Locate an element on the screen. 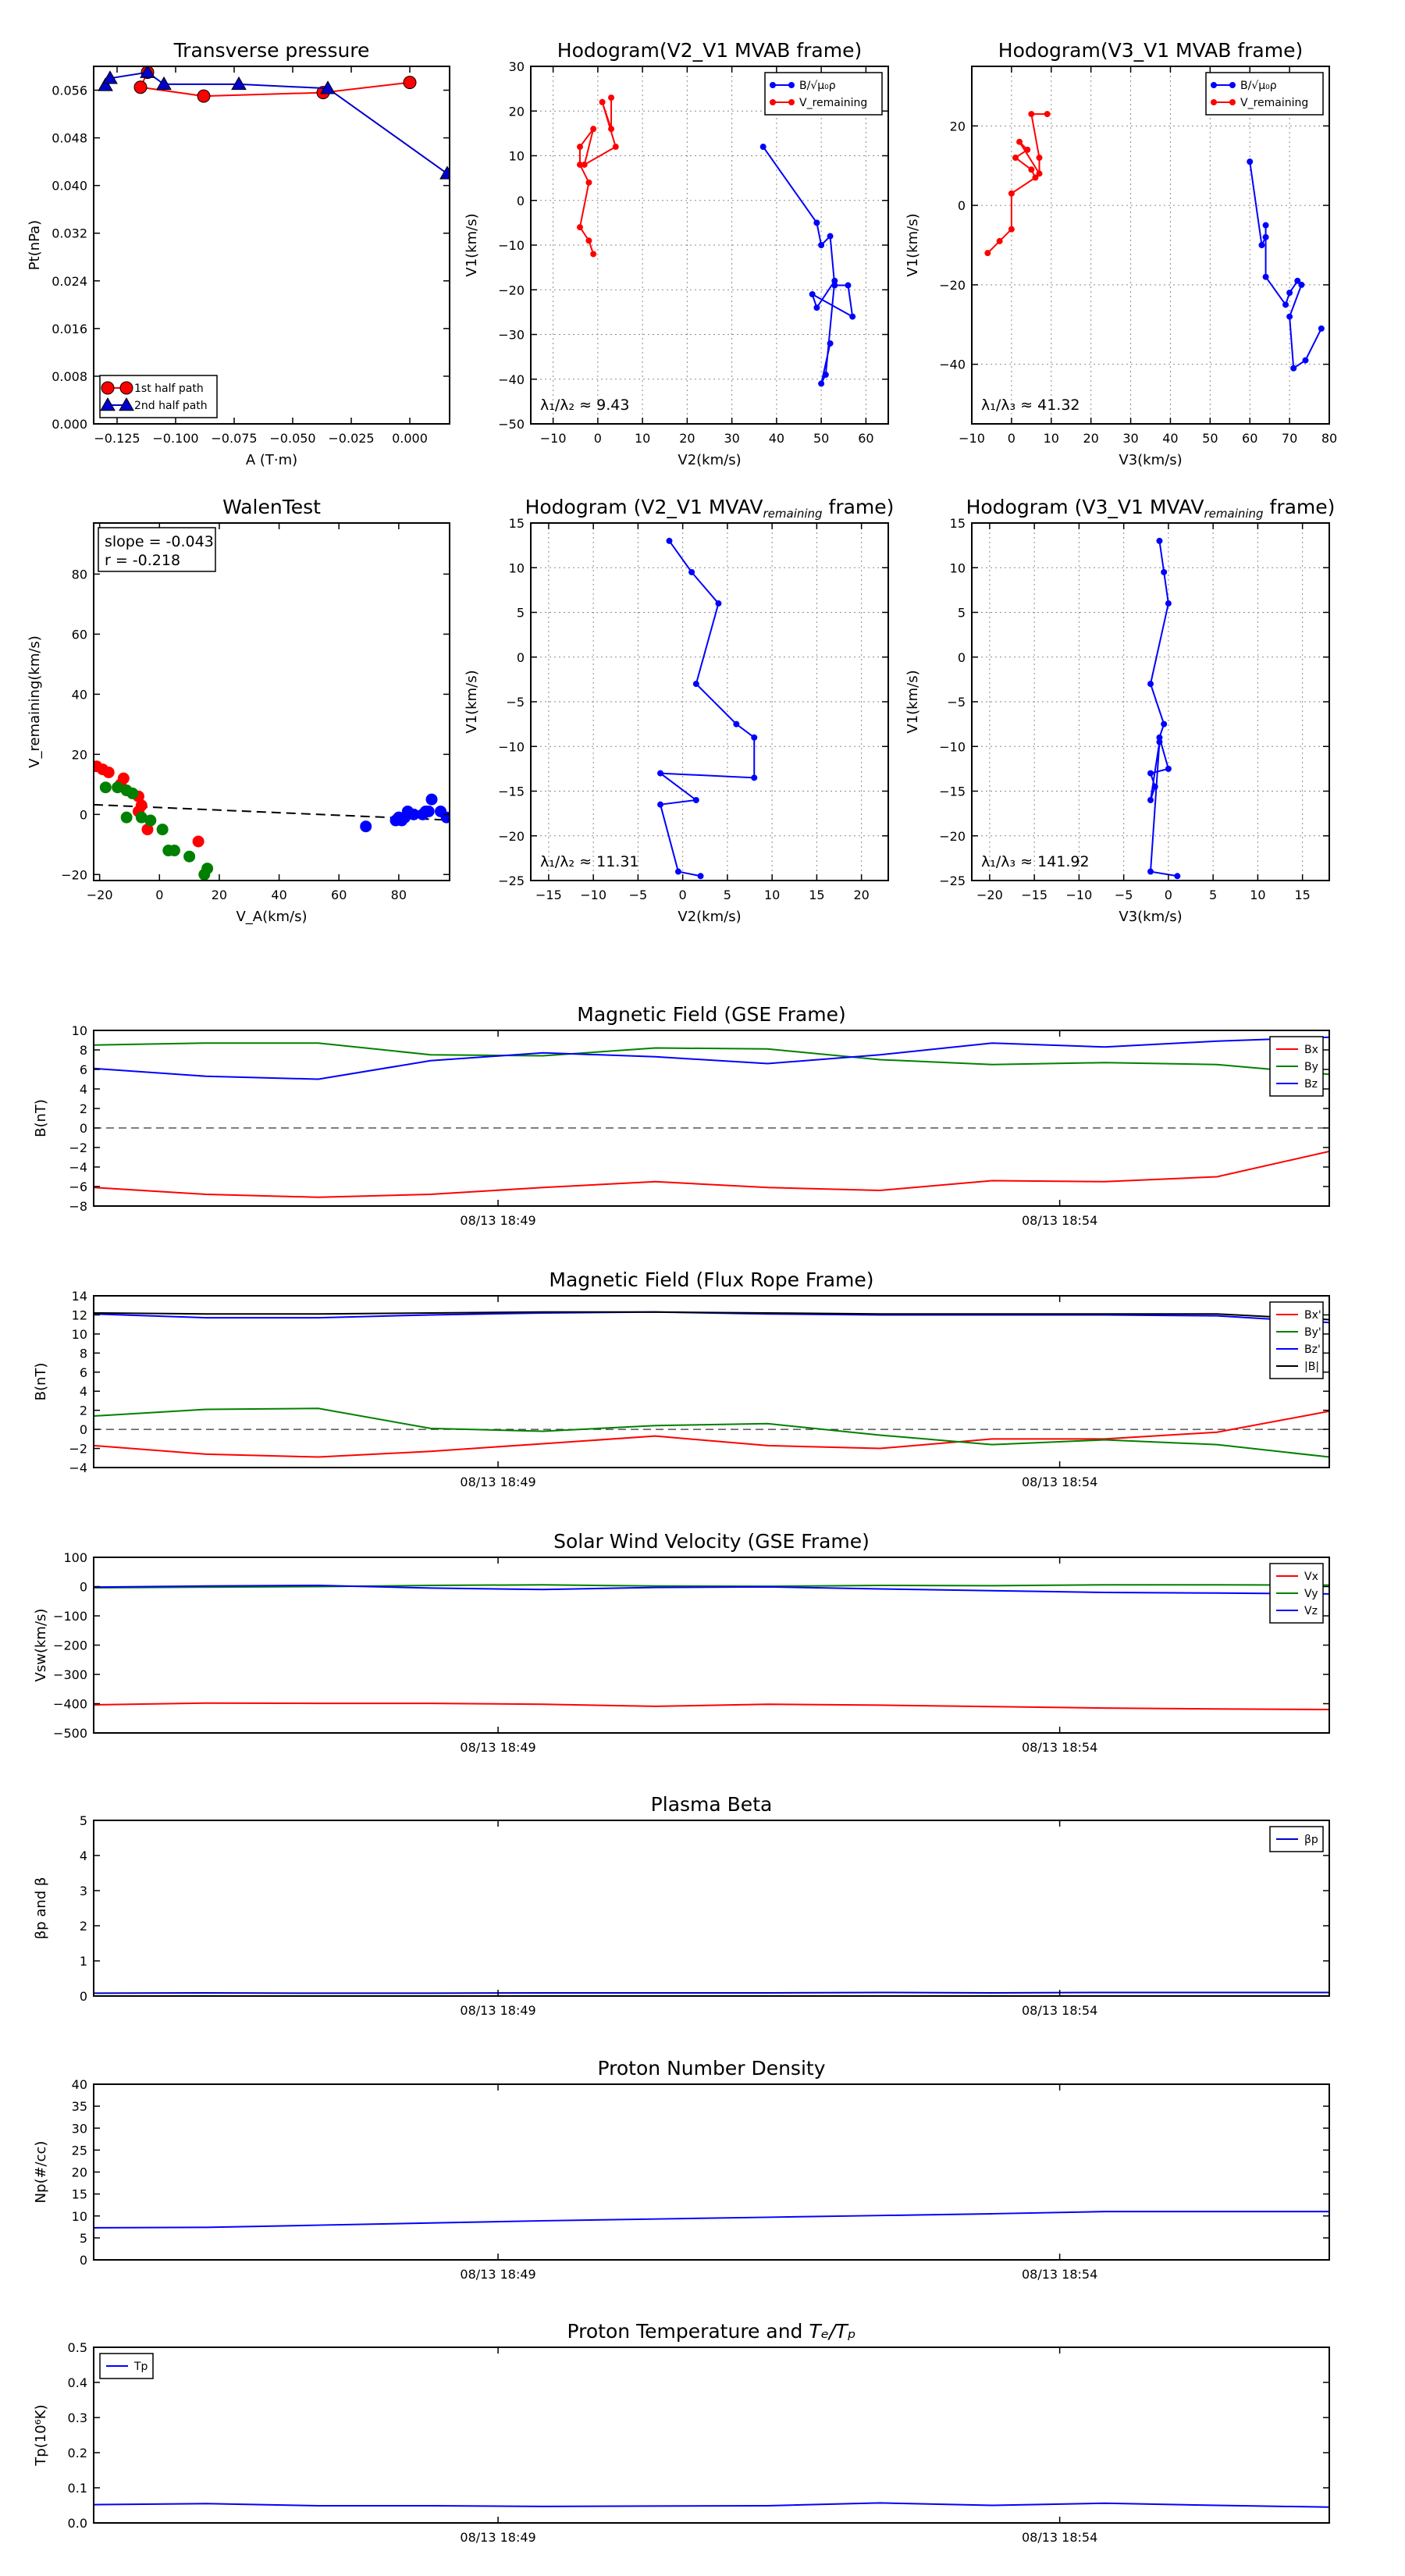 Image resolution: width=1405 pixels, height=2576 pixels. series-bx--line is located at coordinates (712, 1434).